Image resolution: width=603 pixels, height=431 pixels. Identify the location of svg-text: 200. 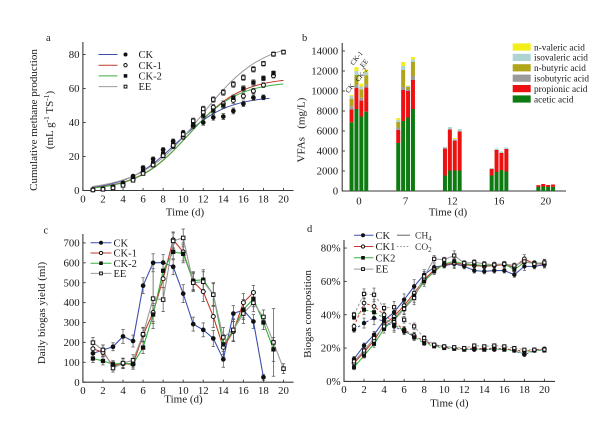
(71, 343).